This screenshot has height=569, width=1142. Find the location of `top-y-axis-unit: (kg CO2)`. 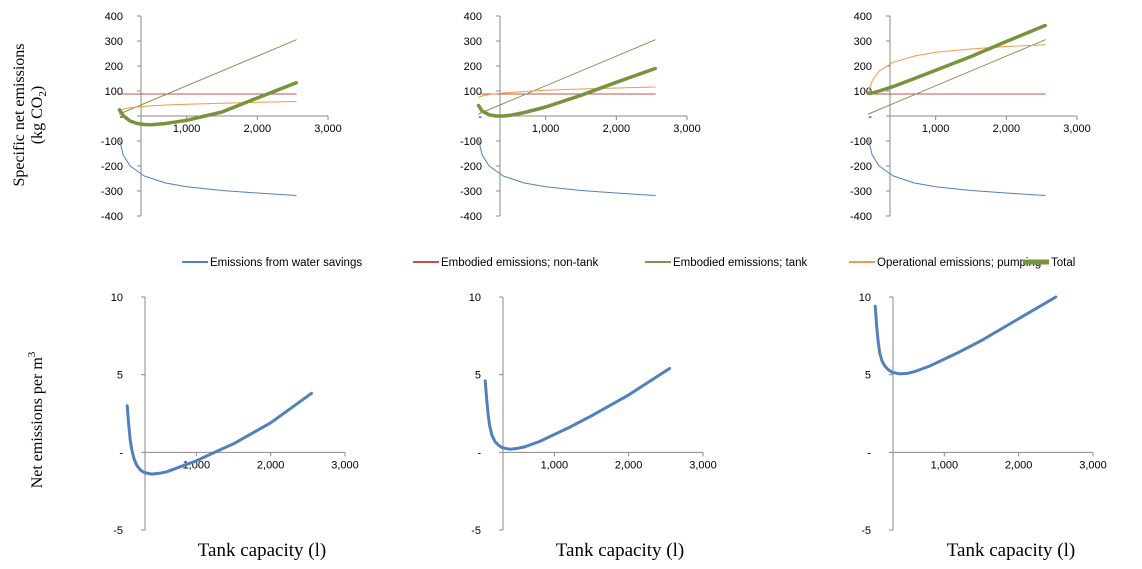

top-y-axis-unit: (kg CO2) is located at coordinates (39, 115).